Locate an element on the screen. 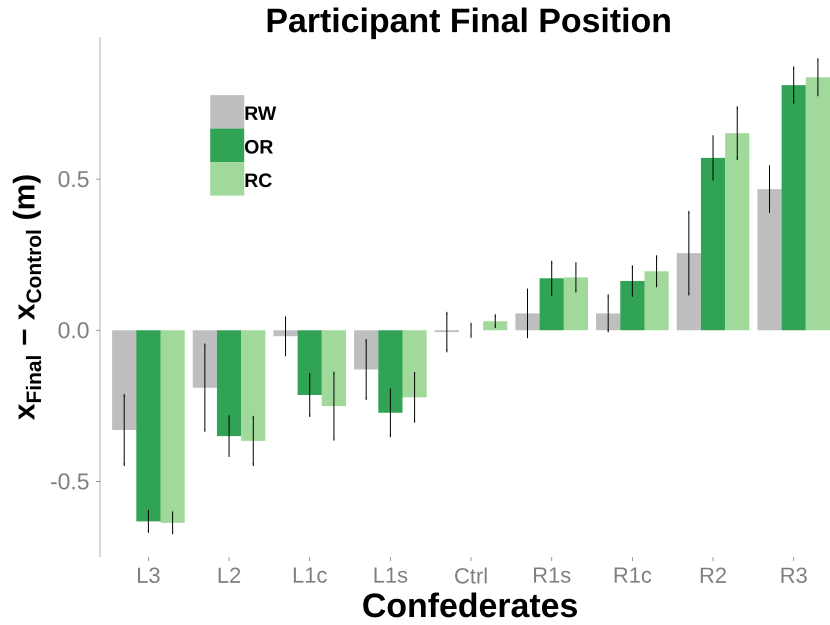  x-tick-label: R1c is located at coordinates (633, 575).